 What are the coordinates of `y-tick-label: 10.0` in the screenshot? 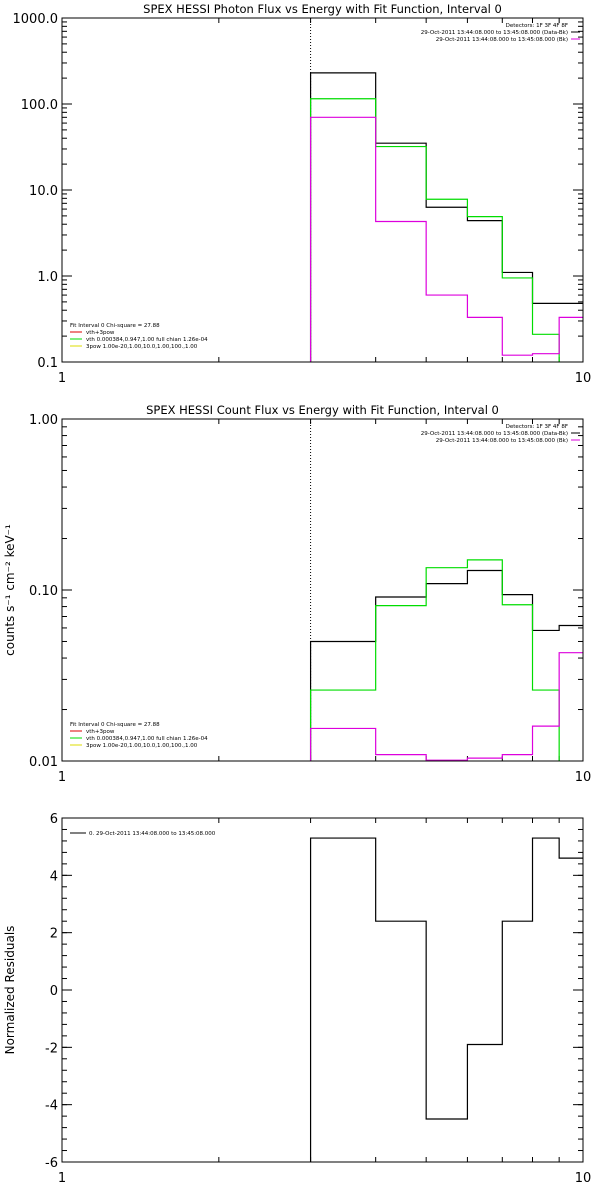 It's located at (43, 191).